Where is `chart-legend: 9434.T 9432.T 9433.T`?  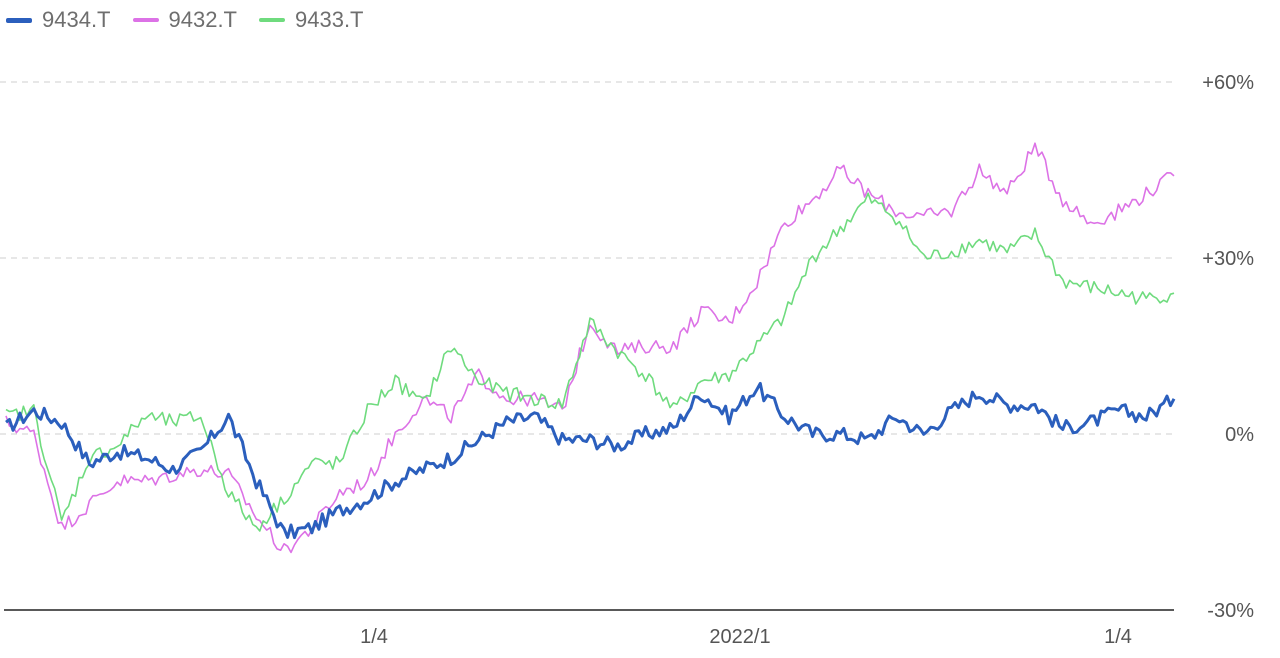 chart-legend: 9434.T 9432.T 9433.T is located at coordinates (185, 20).